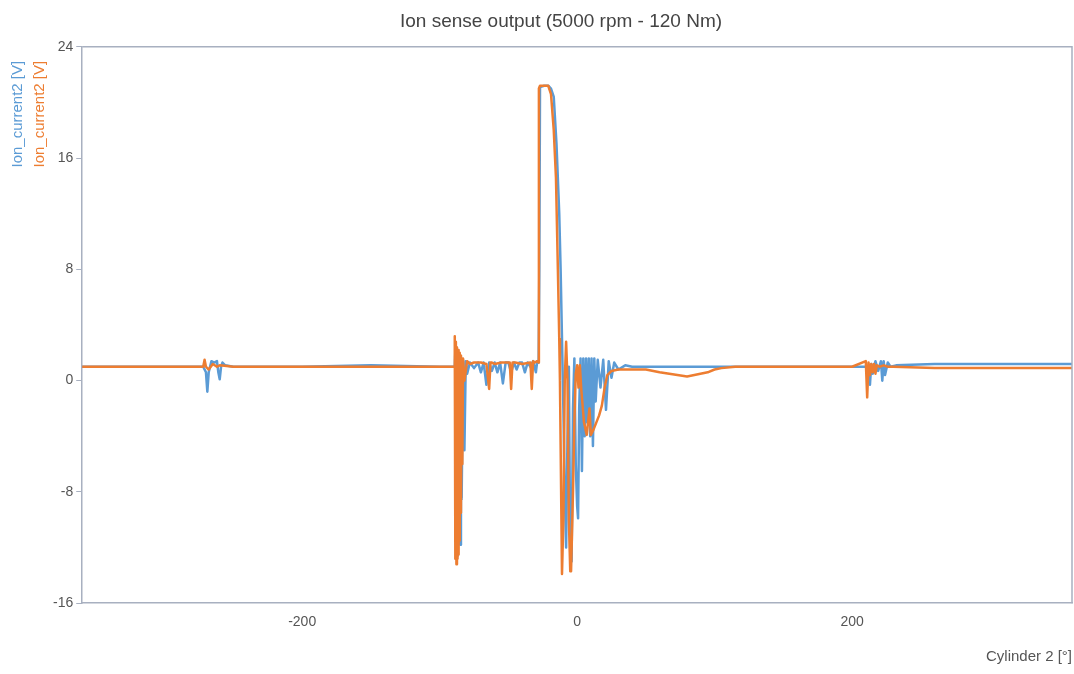 The image size is (1074, 674). Describe the element at coordinates (65, 156) in the screenshot. I see `y-tick-label: 16` at that location.